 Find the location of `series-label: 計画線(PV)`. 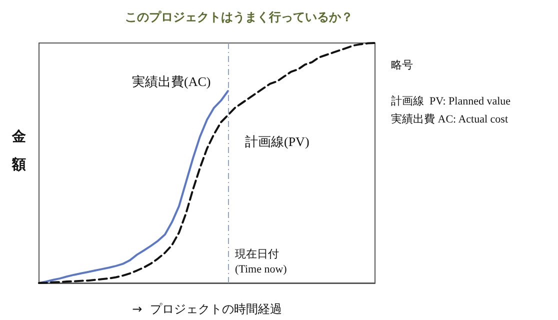

series-label: 計画線(PV) is located at coordinates (277, 141).